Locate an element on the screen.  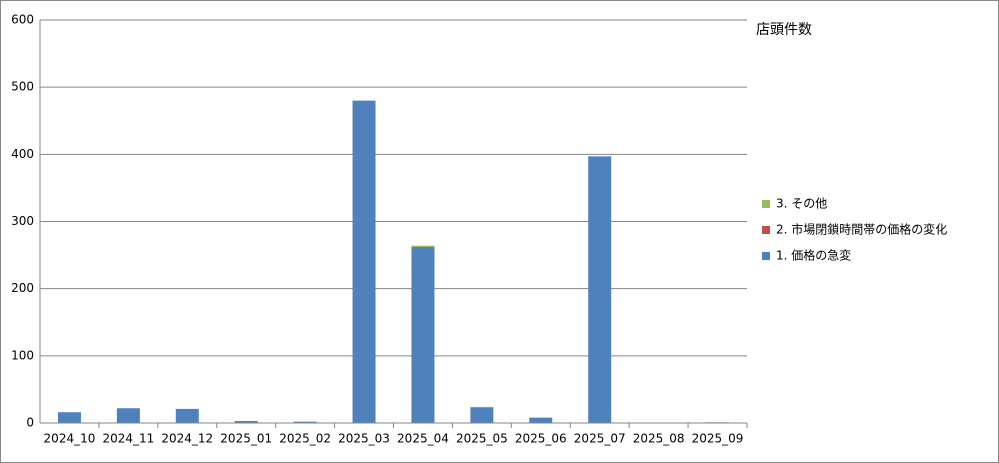
y-tick-label: 0 is located at coordinates (30, 423).